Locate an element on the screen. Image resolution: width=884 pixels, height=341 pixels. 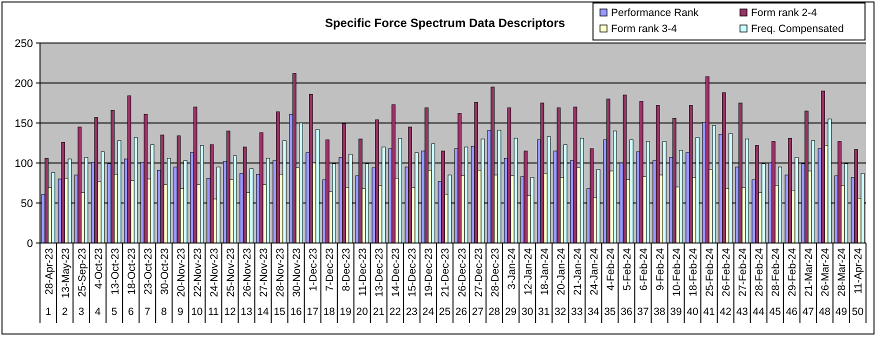
text: 9 is located at coordinates (181, 312).